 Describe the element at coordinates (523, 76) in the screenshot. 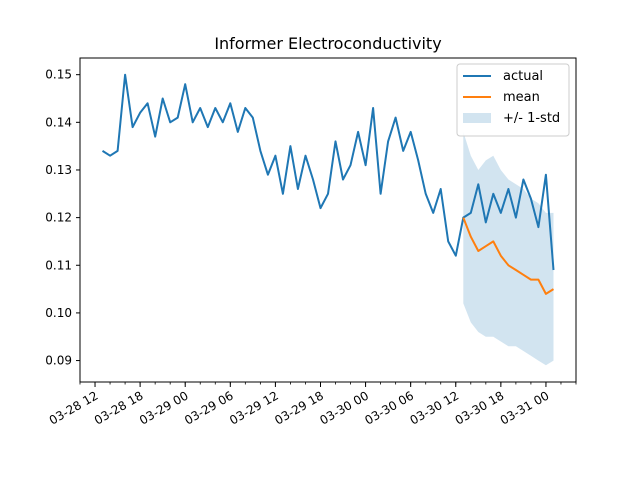

I see `legend-label-actual: actual` at that location.